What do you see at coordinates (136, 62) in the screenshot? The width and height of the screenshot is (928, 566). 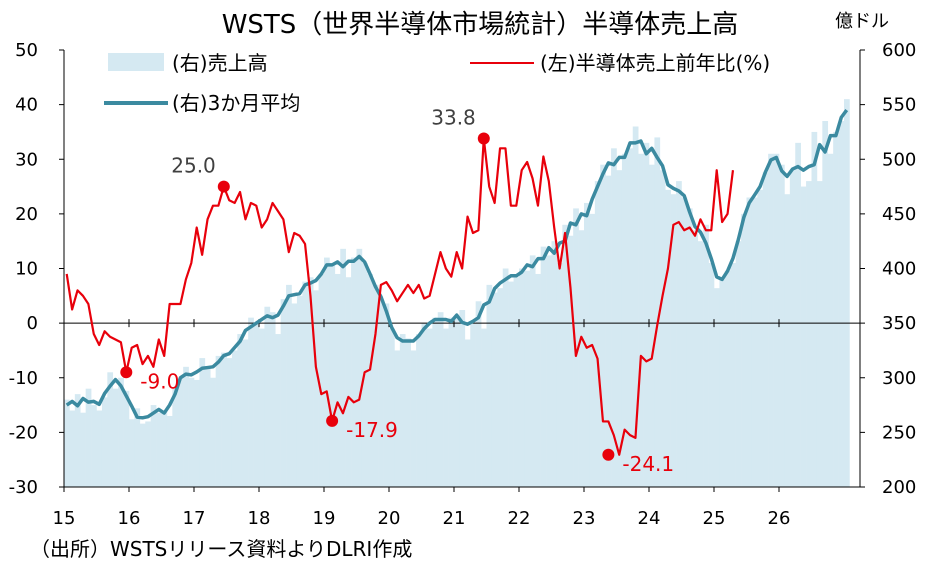 I see `legend-swatch-sales-bar` at bounding box center [136, 62].